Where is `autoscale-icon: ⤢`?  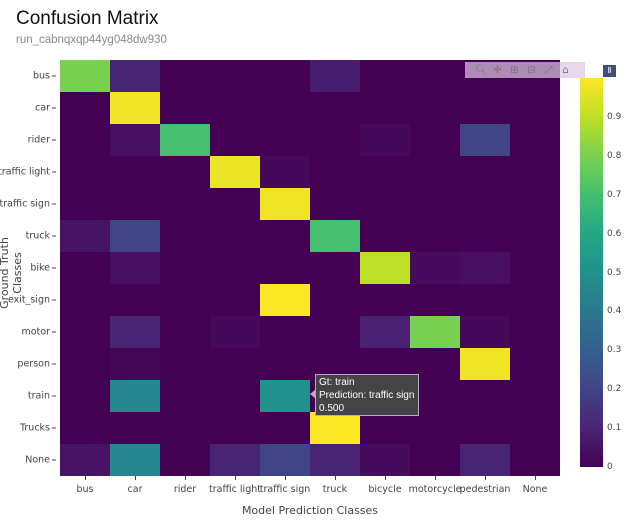 autoscale-icon: ⤢ is located at coordinates (548, 70).